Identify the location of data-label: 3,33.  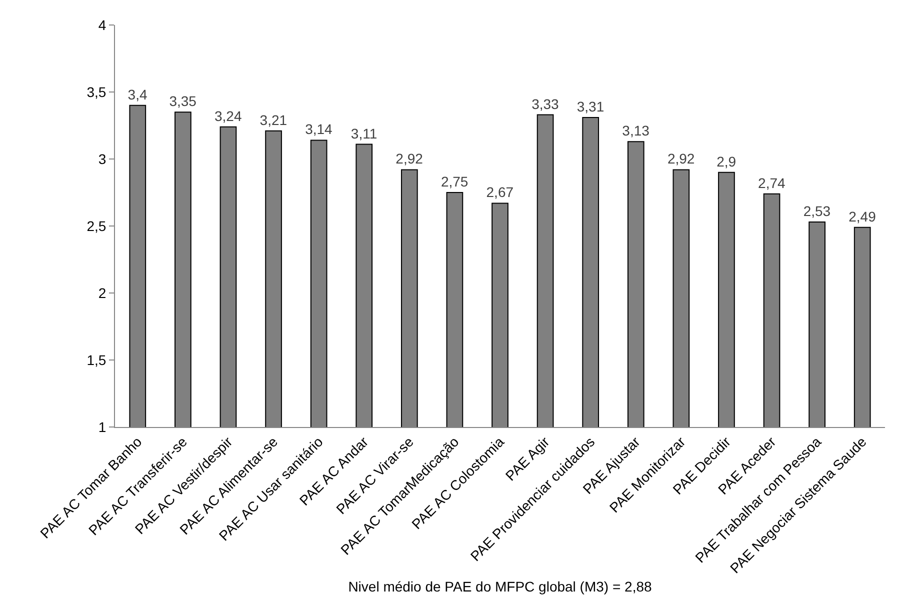
(546, 104).